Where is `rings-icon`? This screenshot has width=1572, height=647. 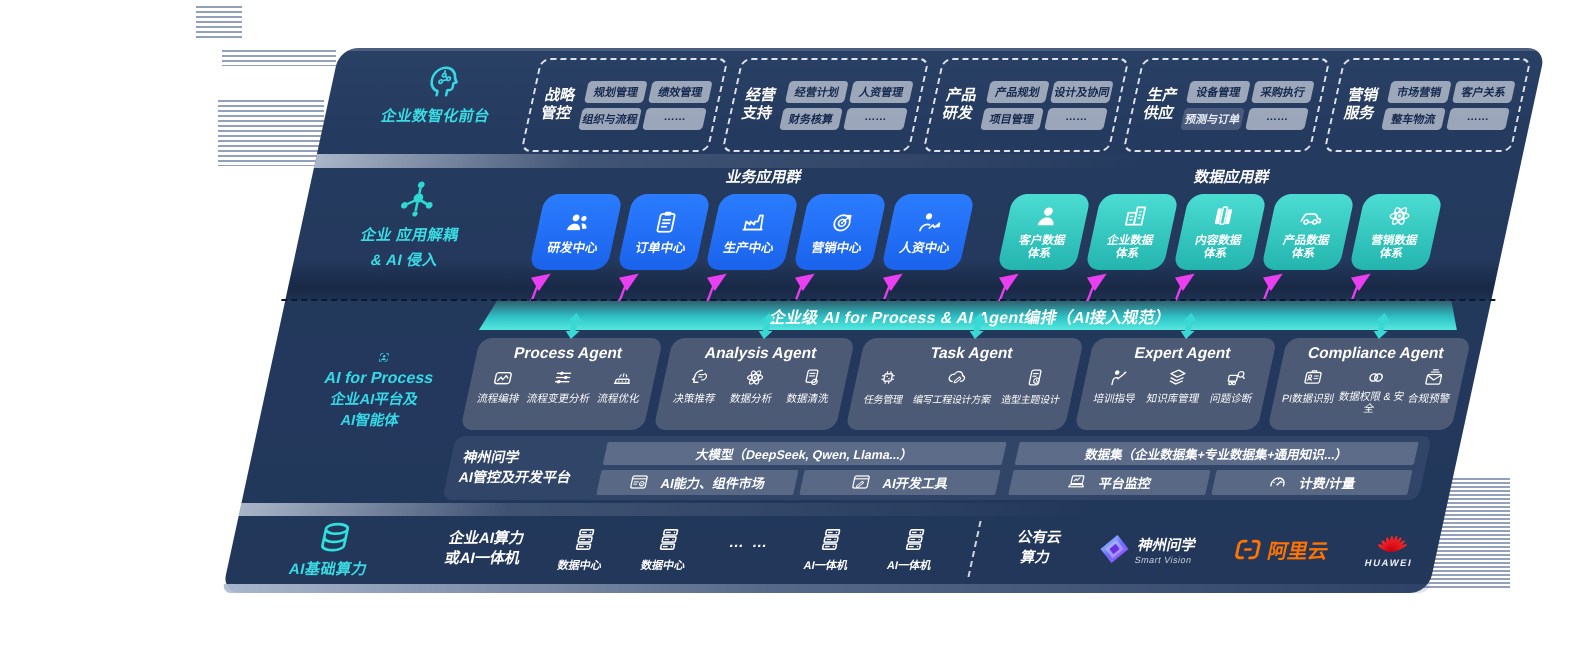
rings-icon is located at coordinates (1376, 377).